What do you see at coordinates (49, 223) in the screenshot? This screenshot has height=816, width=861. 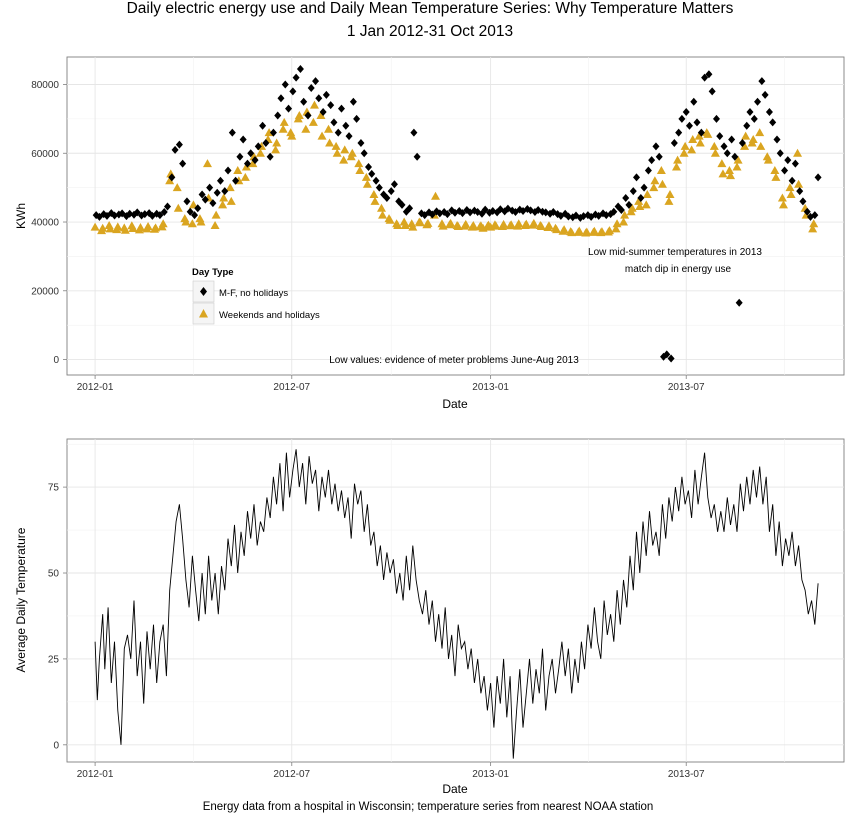 I see `energy-y-axis: 0 20000 40000 60000 80000` at bounding box center [49, 223].